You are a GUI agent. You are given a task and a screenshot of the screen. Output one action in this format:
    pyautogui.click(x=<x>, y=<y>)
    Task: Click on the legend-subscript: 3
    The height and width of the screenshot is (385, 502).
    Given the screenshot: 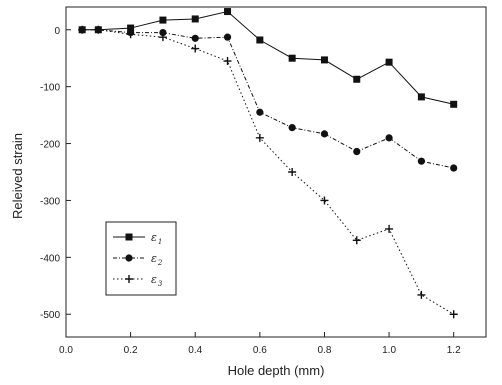 What is the action you would take?
    pyautogui.click(x=160, y=284)
    